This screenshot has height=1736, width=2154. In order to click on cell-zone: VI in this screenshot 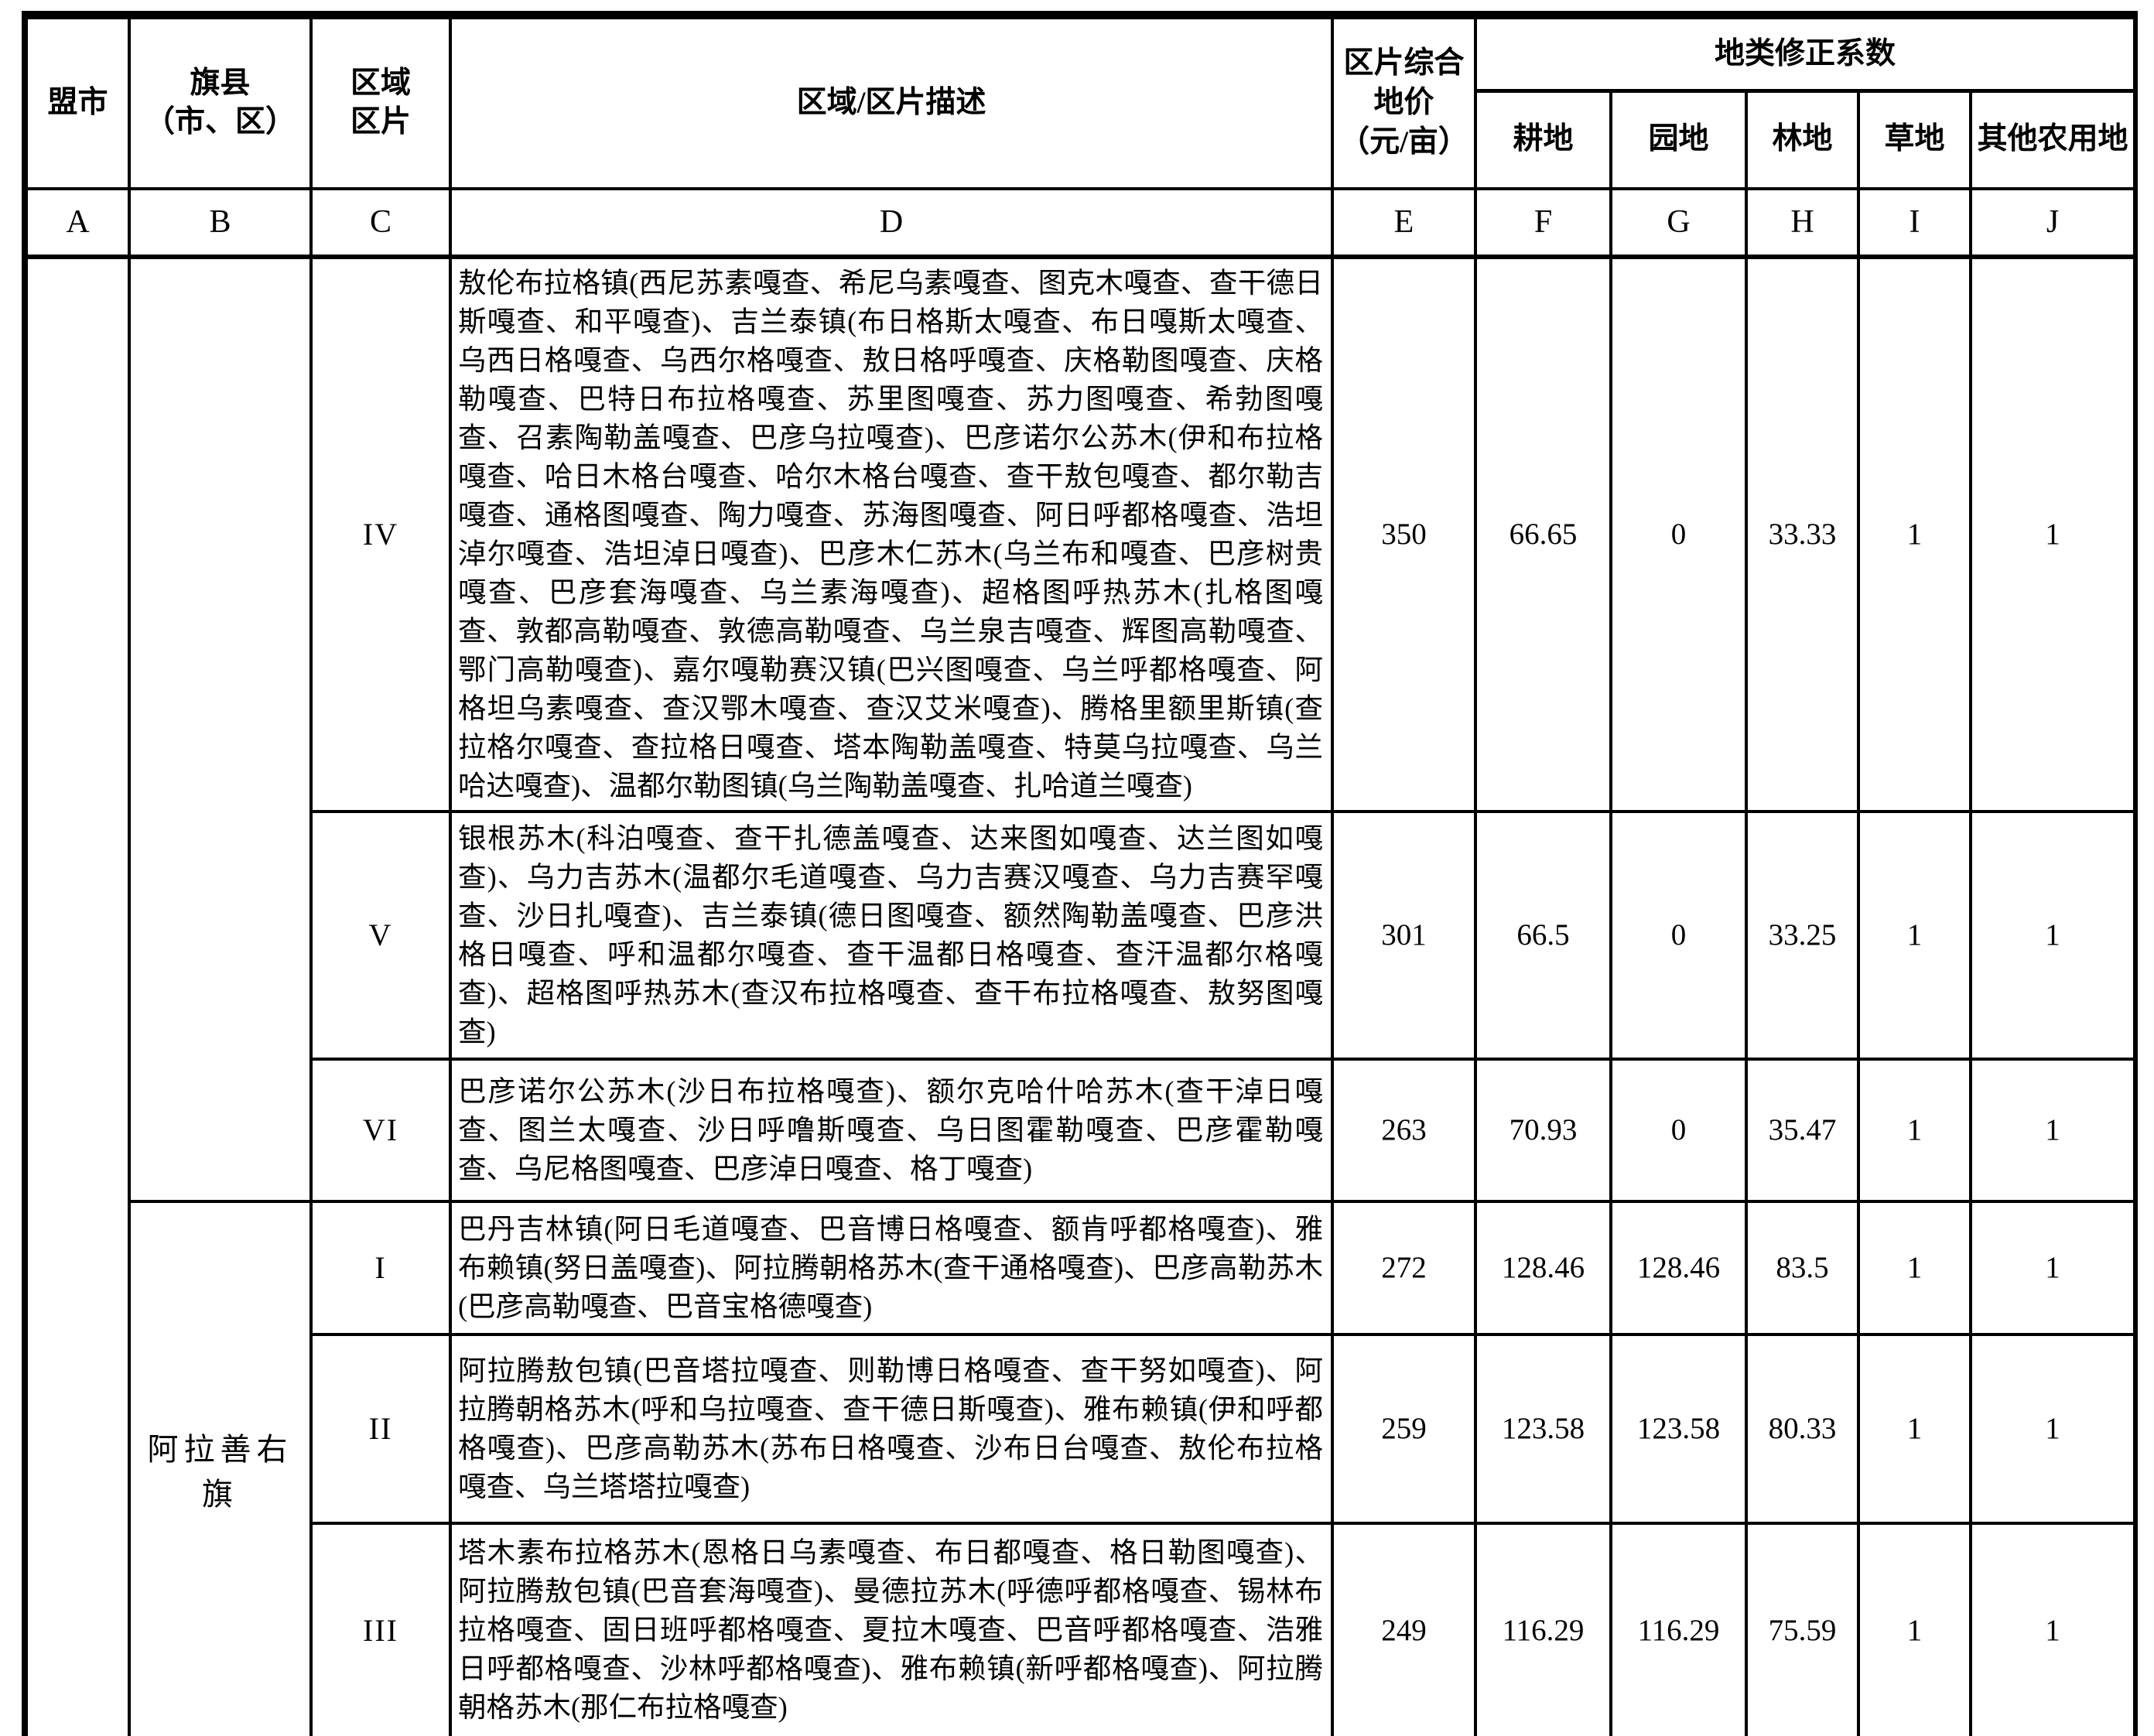, I will do `click(380, 1130)`.